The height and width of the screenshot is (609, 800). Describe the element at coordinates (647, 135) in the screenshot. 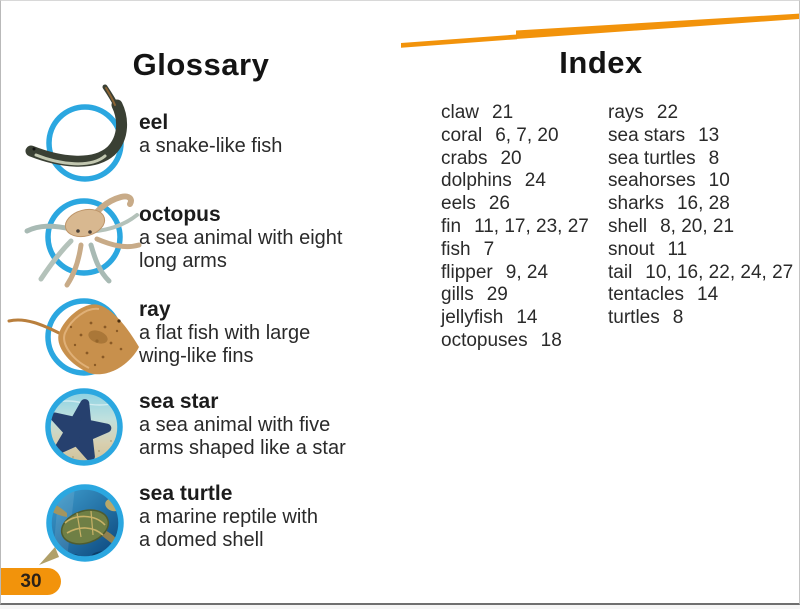

I see `index-term: sea stars` at that location.